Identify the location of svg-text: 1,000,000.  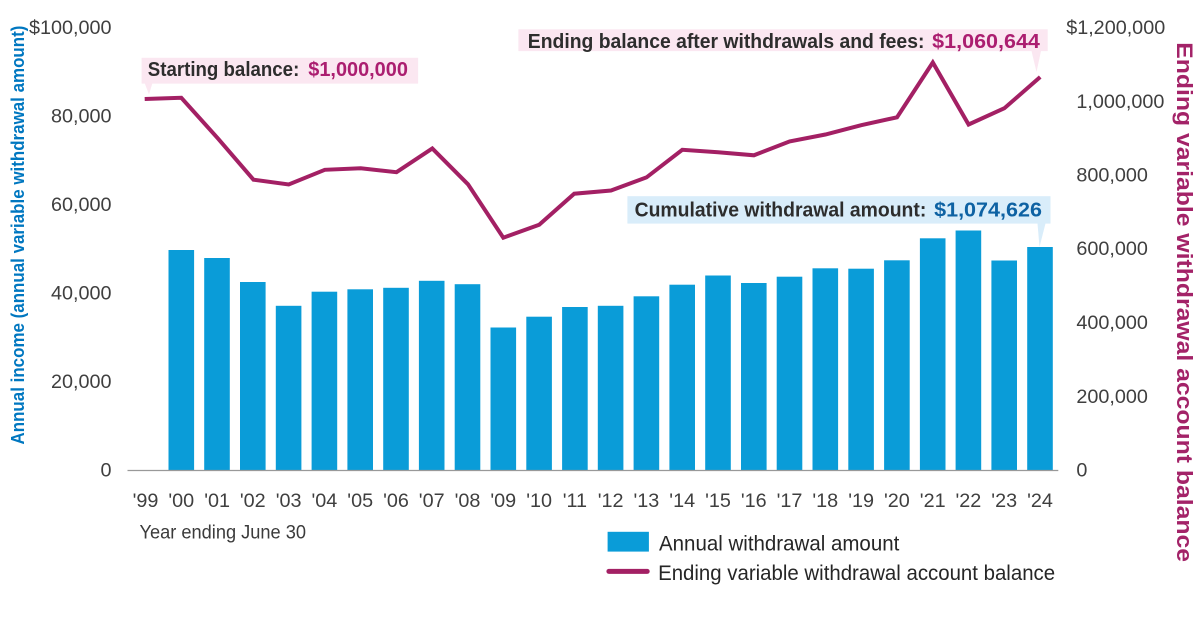
(1120, 102).